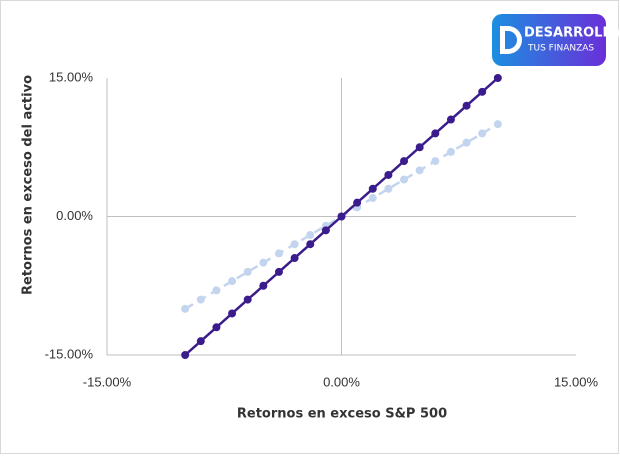 The width and height of the screenshot is (620, 459). What do you see at coordinates (71, 76) in the screenshot?
I see `y-tick-label: 15.00%` at bounding box center [71, 76].